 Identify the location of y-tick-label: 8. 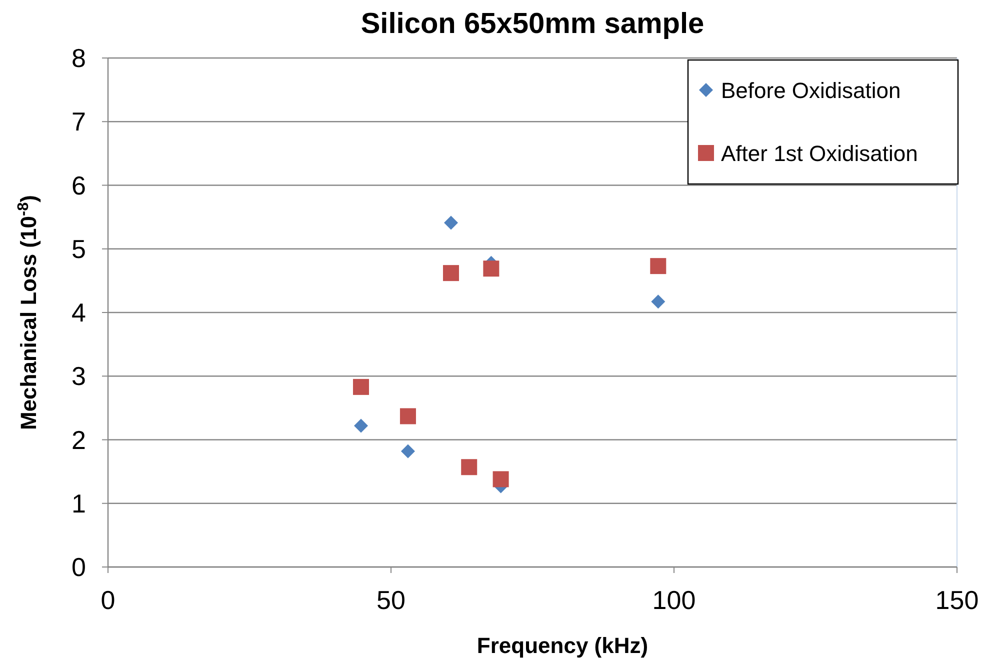
(79, 58).